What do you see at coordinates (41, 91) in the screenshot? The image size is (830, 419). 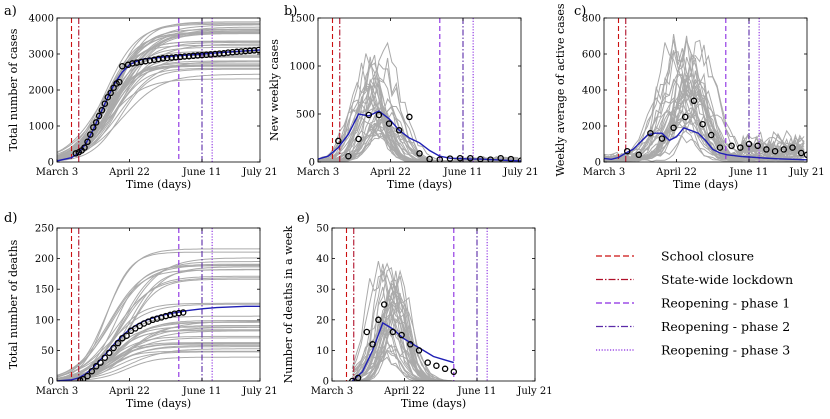 I see `y-tick-label: 2000` at bounding box center [41, 91].